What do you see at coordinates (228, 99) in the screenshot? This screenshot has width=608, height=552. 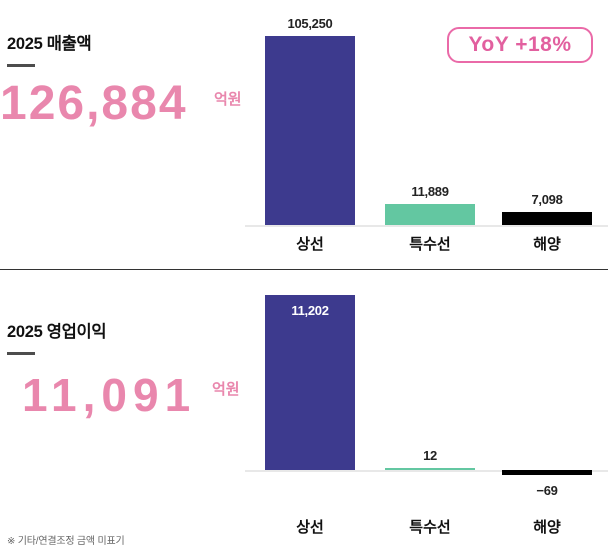 I see `revenue-unit-label: 억원` at bounding box center [228, 99].